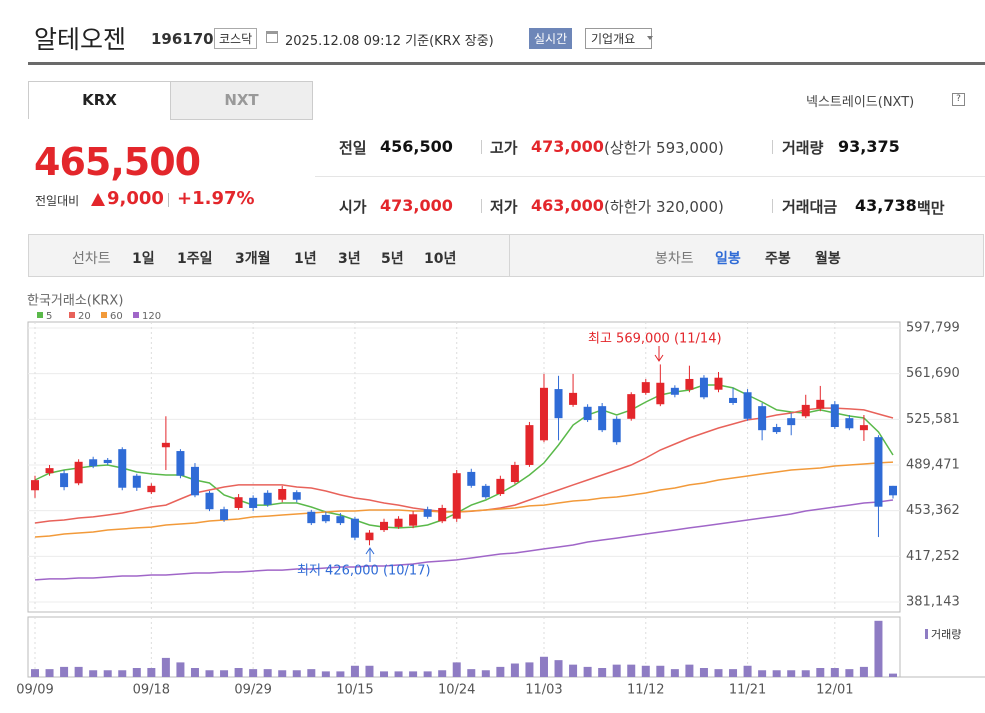  What do you see at coordinates (926, 634) in the screenshot?
I see `volume-legend-swatch` at bounding box center [926, 634].